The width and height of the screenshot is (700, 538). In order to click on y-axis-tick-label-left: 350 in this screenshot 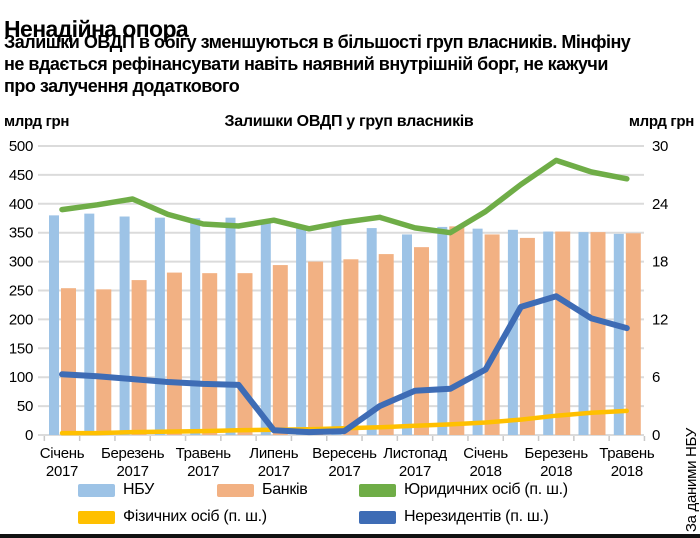, I will do `click(21, 233)`.